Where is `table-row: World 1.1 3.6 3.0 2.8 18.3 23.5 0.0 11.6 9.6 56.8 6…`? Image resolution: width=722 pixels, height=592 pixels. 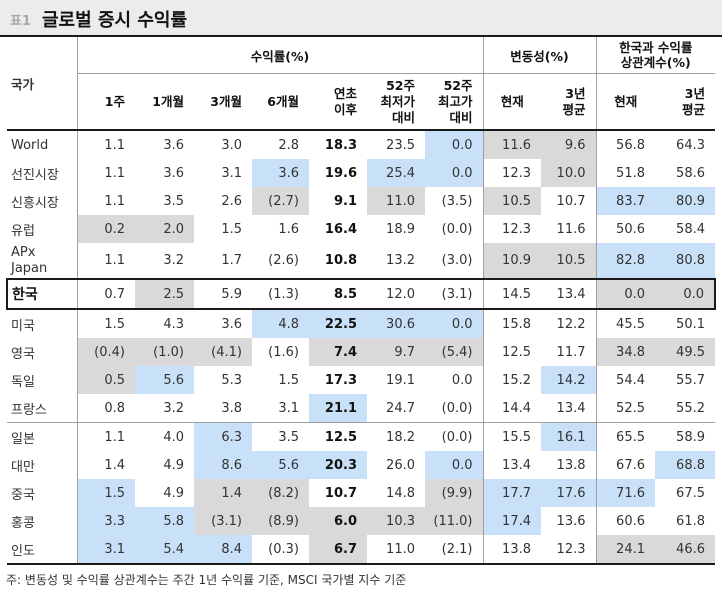
table-row: World 1.1 3.6 3.0 2.8 18.3 23.5 0.0 11.6 9.6 56.8 6… is located at coordinates (361, 144).